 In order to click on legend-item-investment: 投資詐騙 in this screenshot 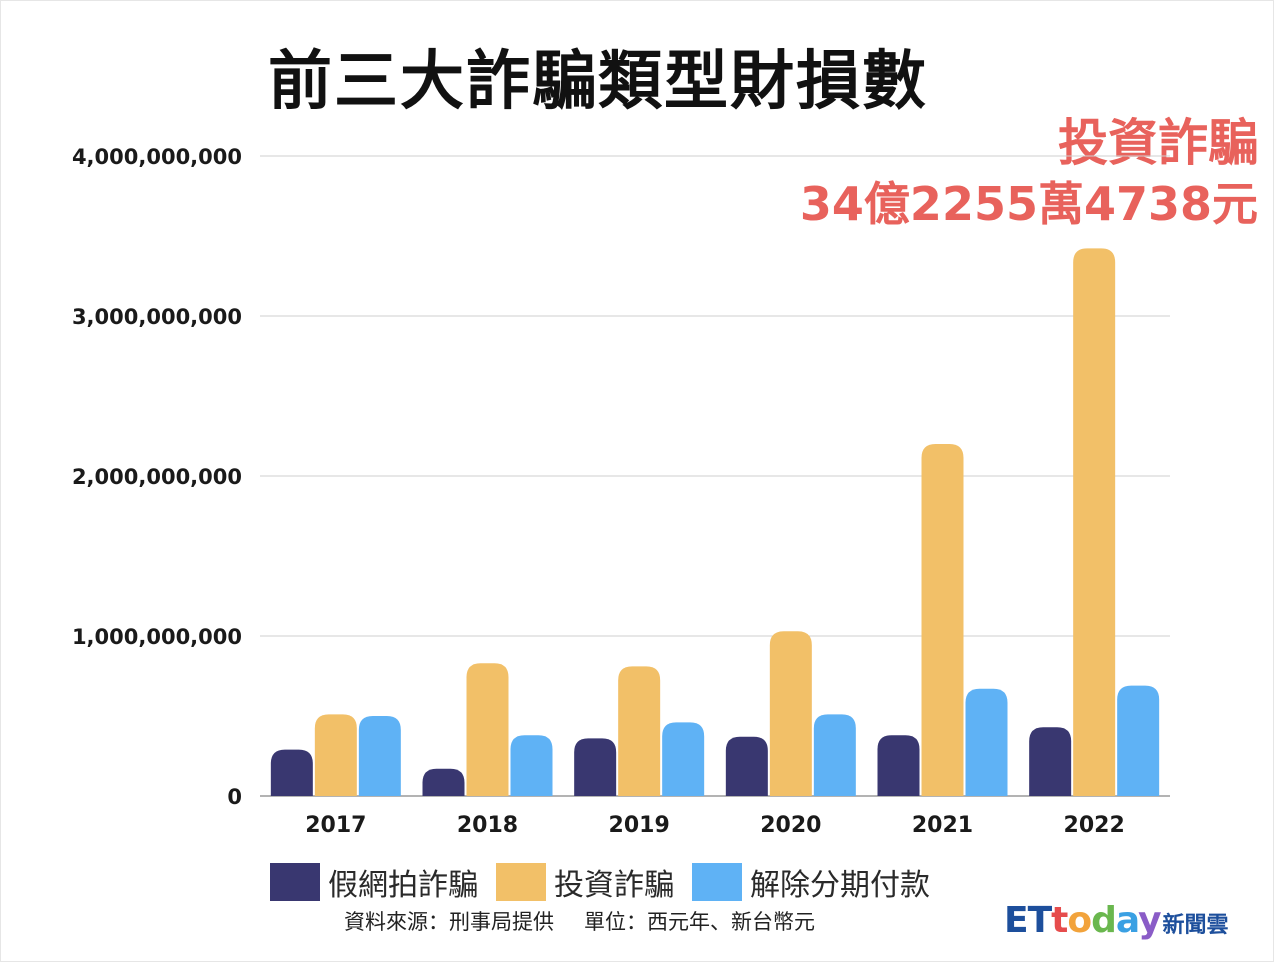, I will do `click(585, 882)`.